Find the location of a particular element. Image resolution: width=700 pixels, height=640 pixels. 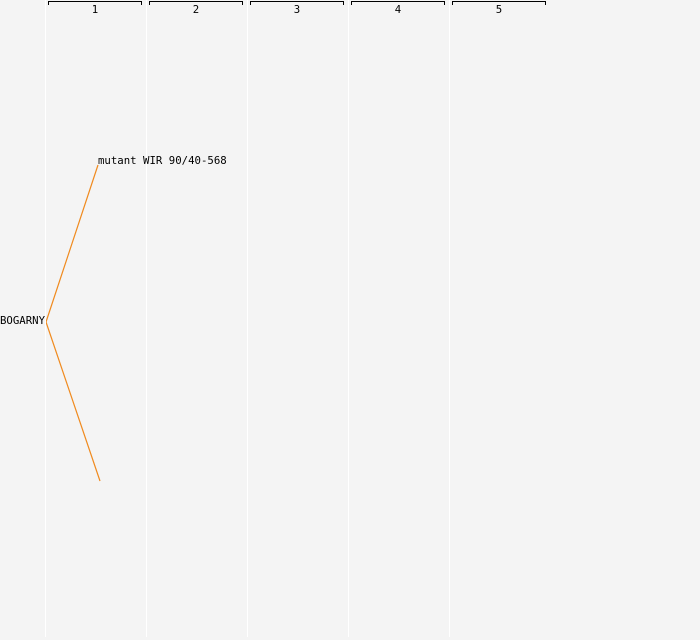

generation-bracket-1: 1 is located at coordinates (95, 8).